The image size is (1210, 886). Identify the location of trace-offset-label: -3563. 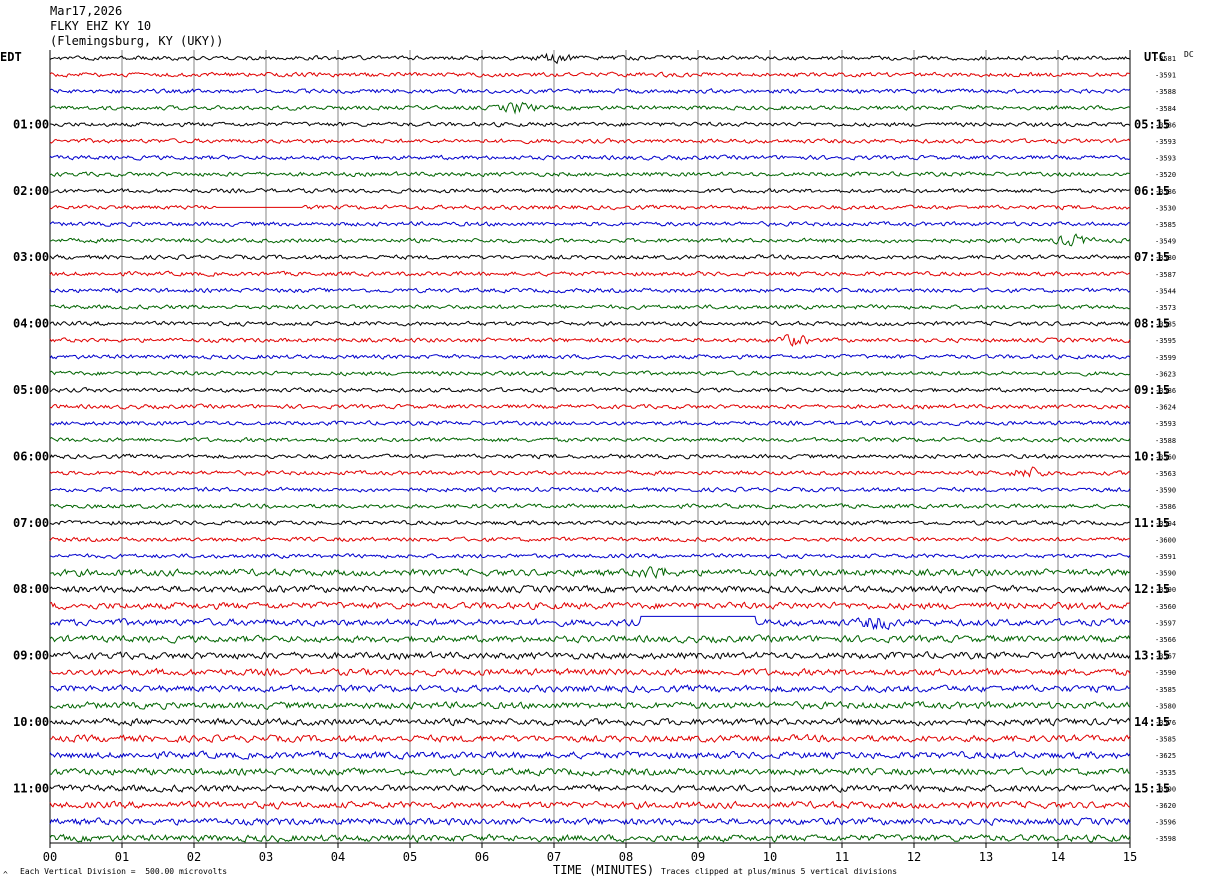
(1165, 474).